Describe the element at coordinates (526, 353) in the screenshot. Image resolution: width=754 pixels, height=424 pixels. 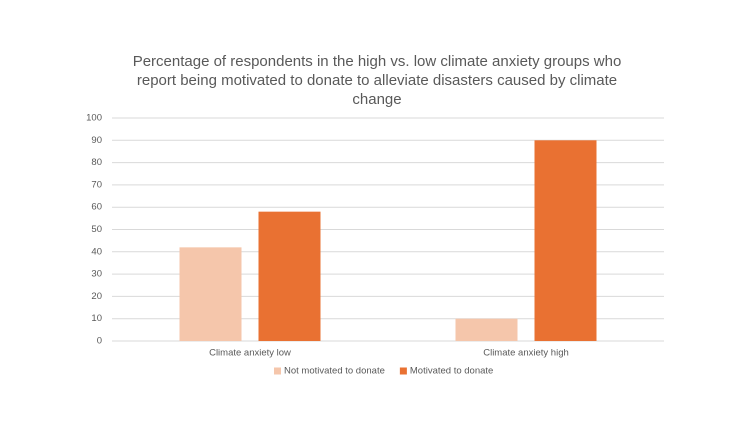
I see `x-tick-label: Climate anxiety high` at that location.